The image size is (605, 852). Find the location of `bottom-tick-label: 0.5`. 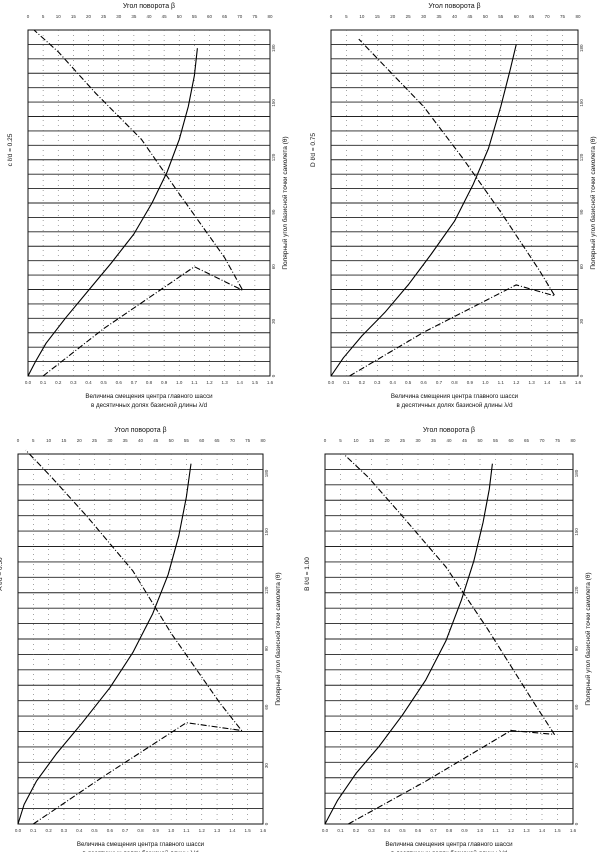

bottom-tick-label: 0.5 is located at coordinates (408, 382).